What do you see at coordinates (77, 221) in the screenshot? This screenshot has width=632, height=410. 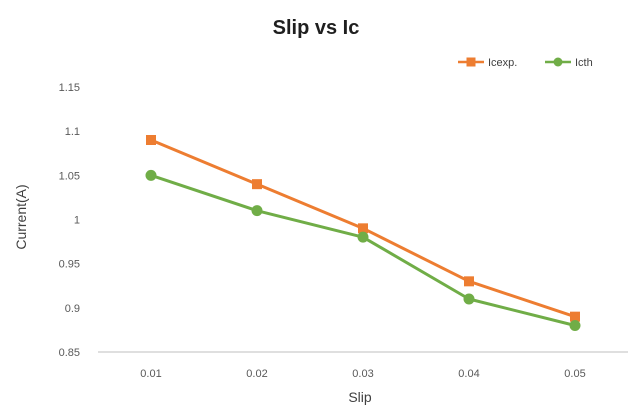 I see `y-tick-label: 1` at bounding box center [77, 221].